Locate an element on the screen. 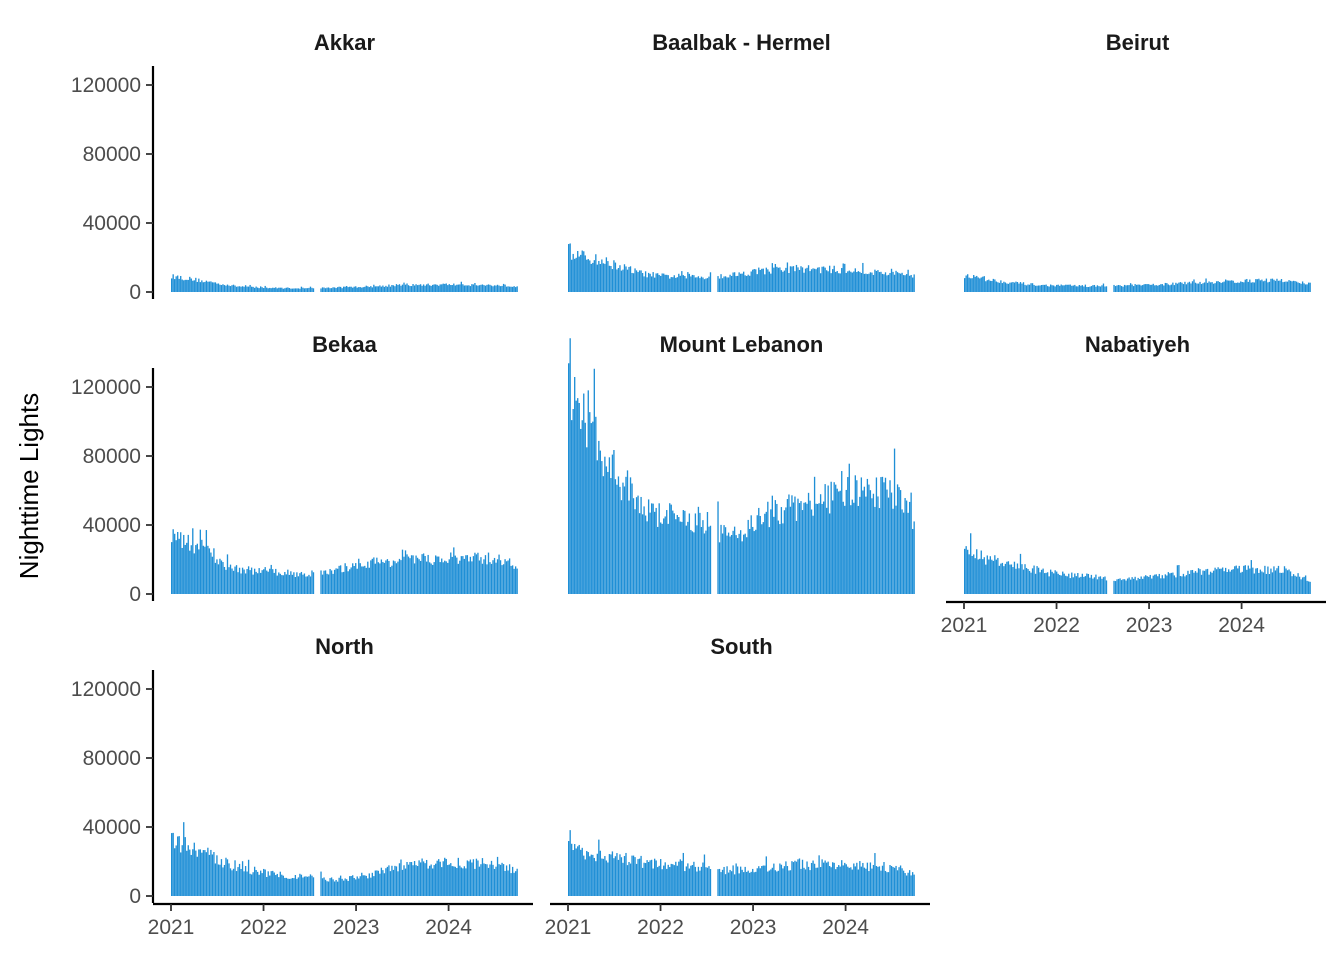 This screenshot has width=1344, height=960. y-tick-label: 120000 is located at coordinates (106, 85).